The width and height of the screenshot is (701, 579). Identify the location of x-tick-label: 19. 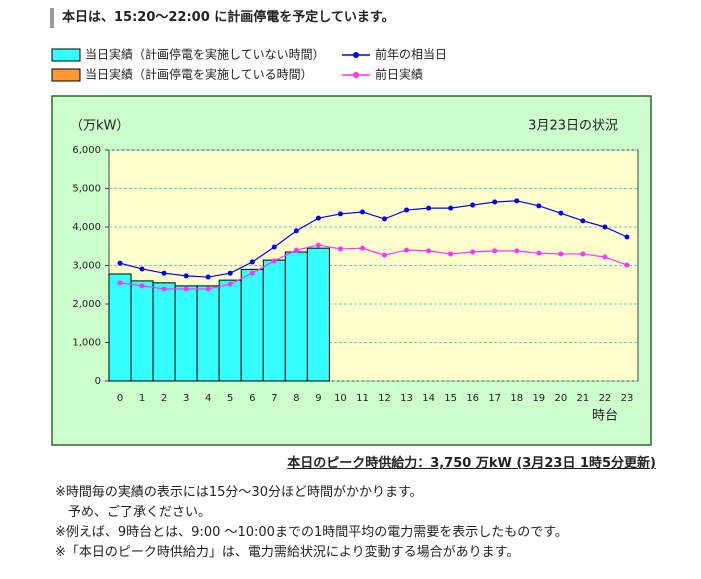
(538, 398).